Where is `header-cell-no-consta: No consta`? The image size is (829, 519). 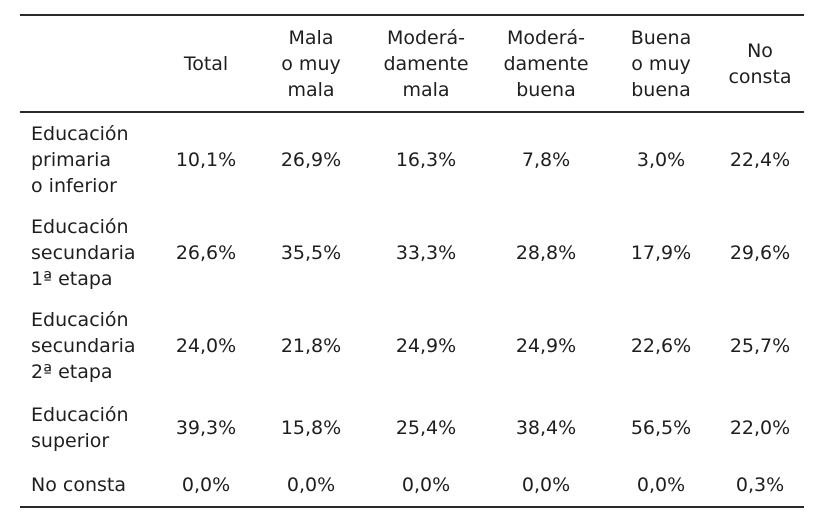 header-cell-no-consta: No consta is located at coordinates (760, 63).